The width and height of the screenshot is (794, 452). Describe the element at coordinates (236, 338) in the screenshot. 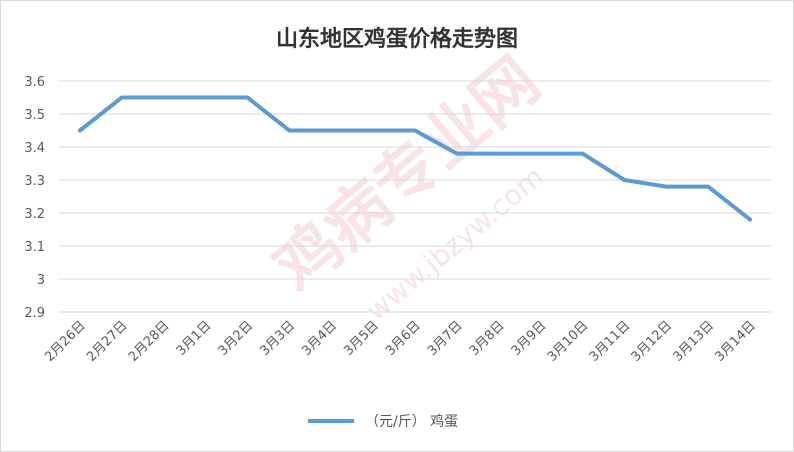

I see `x-tick-label: 3月2日` at that location.